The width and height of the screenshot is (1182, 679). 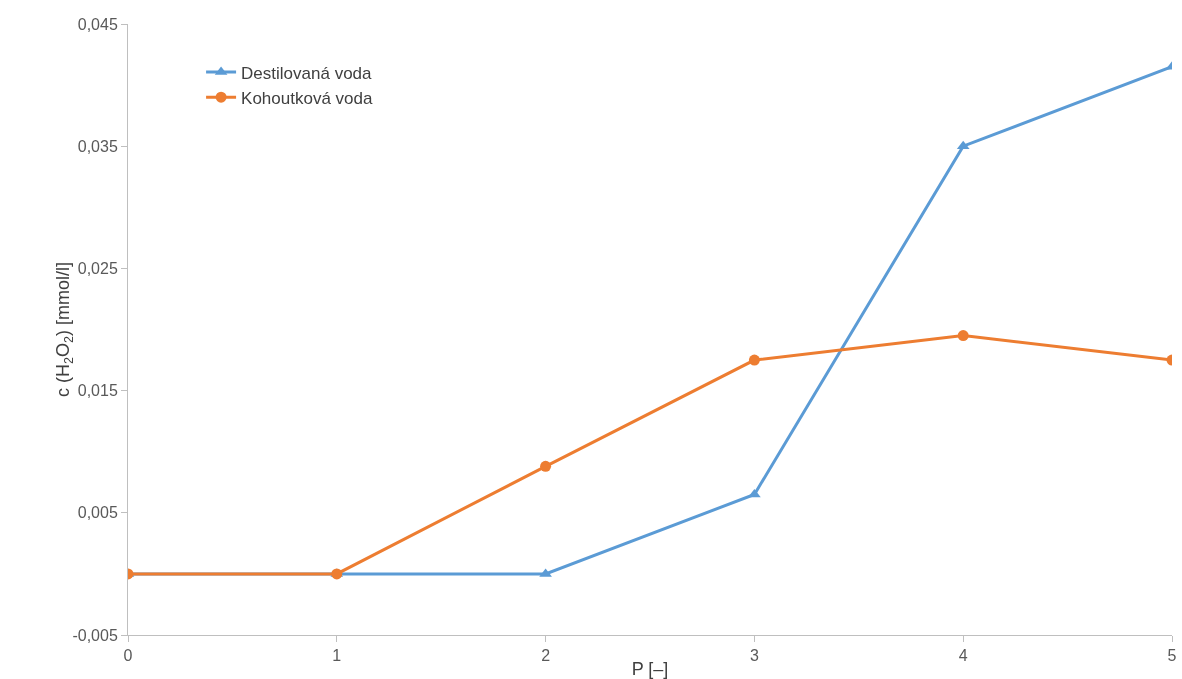 What do you see at coordinates (546, 656) in the screenshot?
I see `x-tick-label: 2` at bounding box center [546, 656].